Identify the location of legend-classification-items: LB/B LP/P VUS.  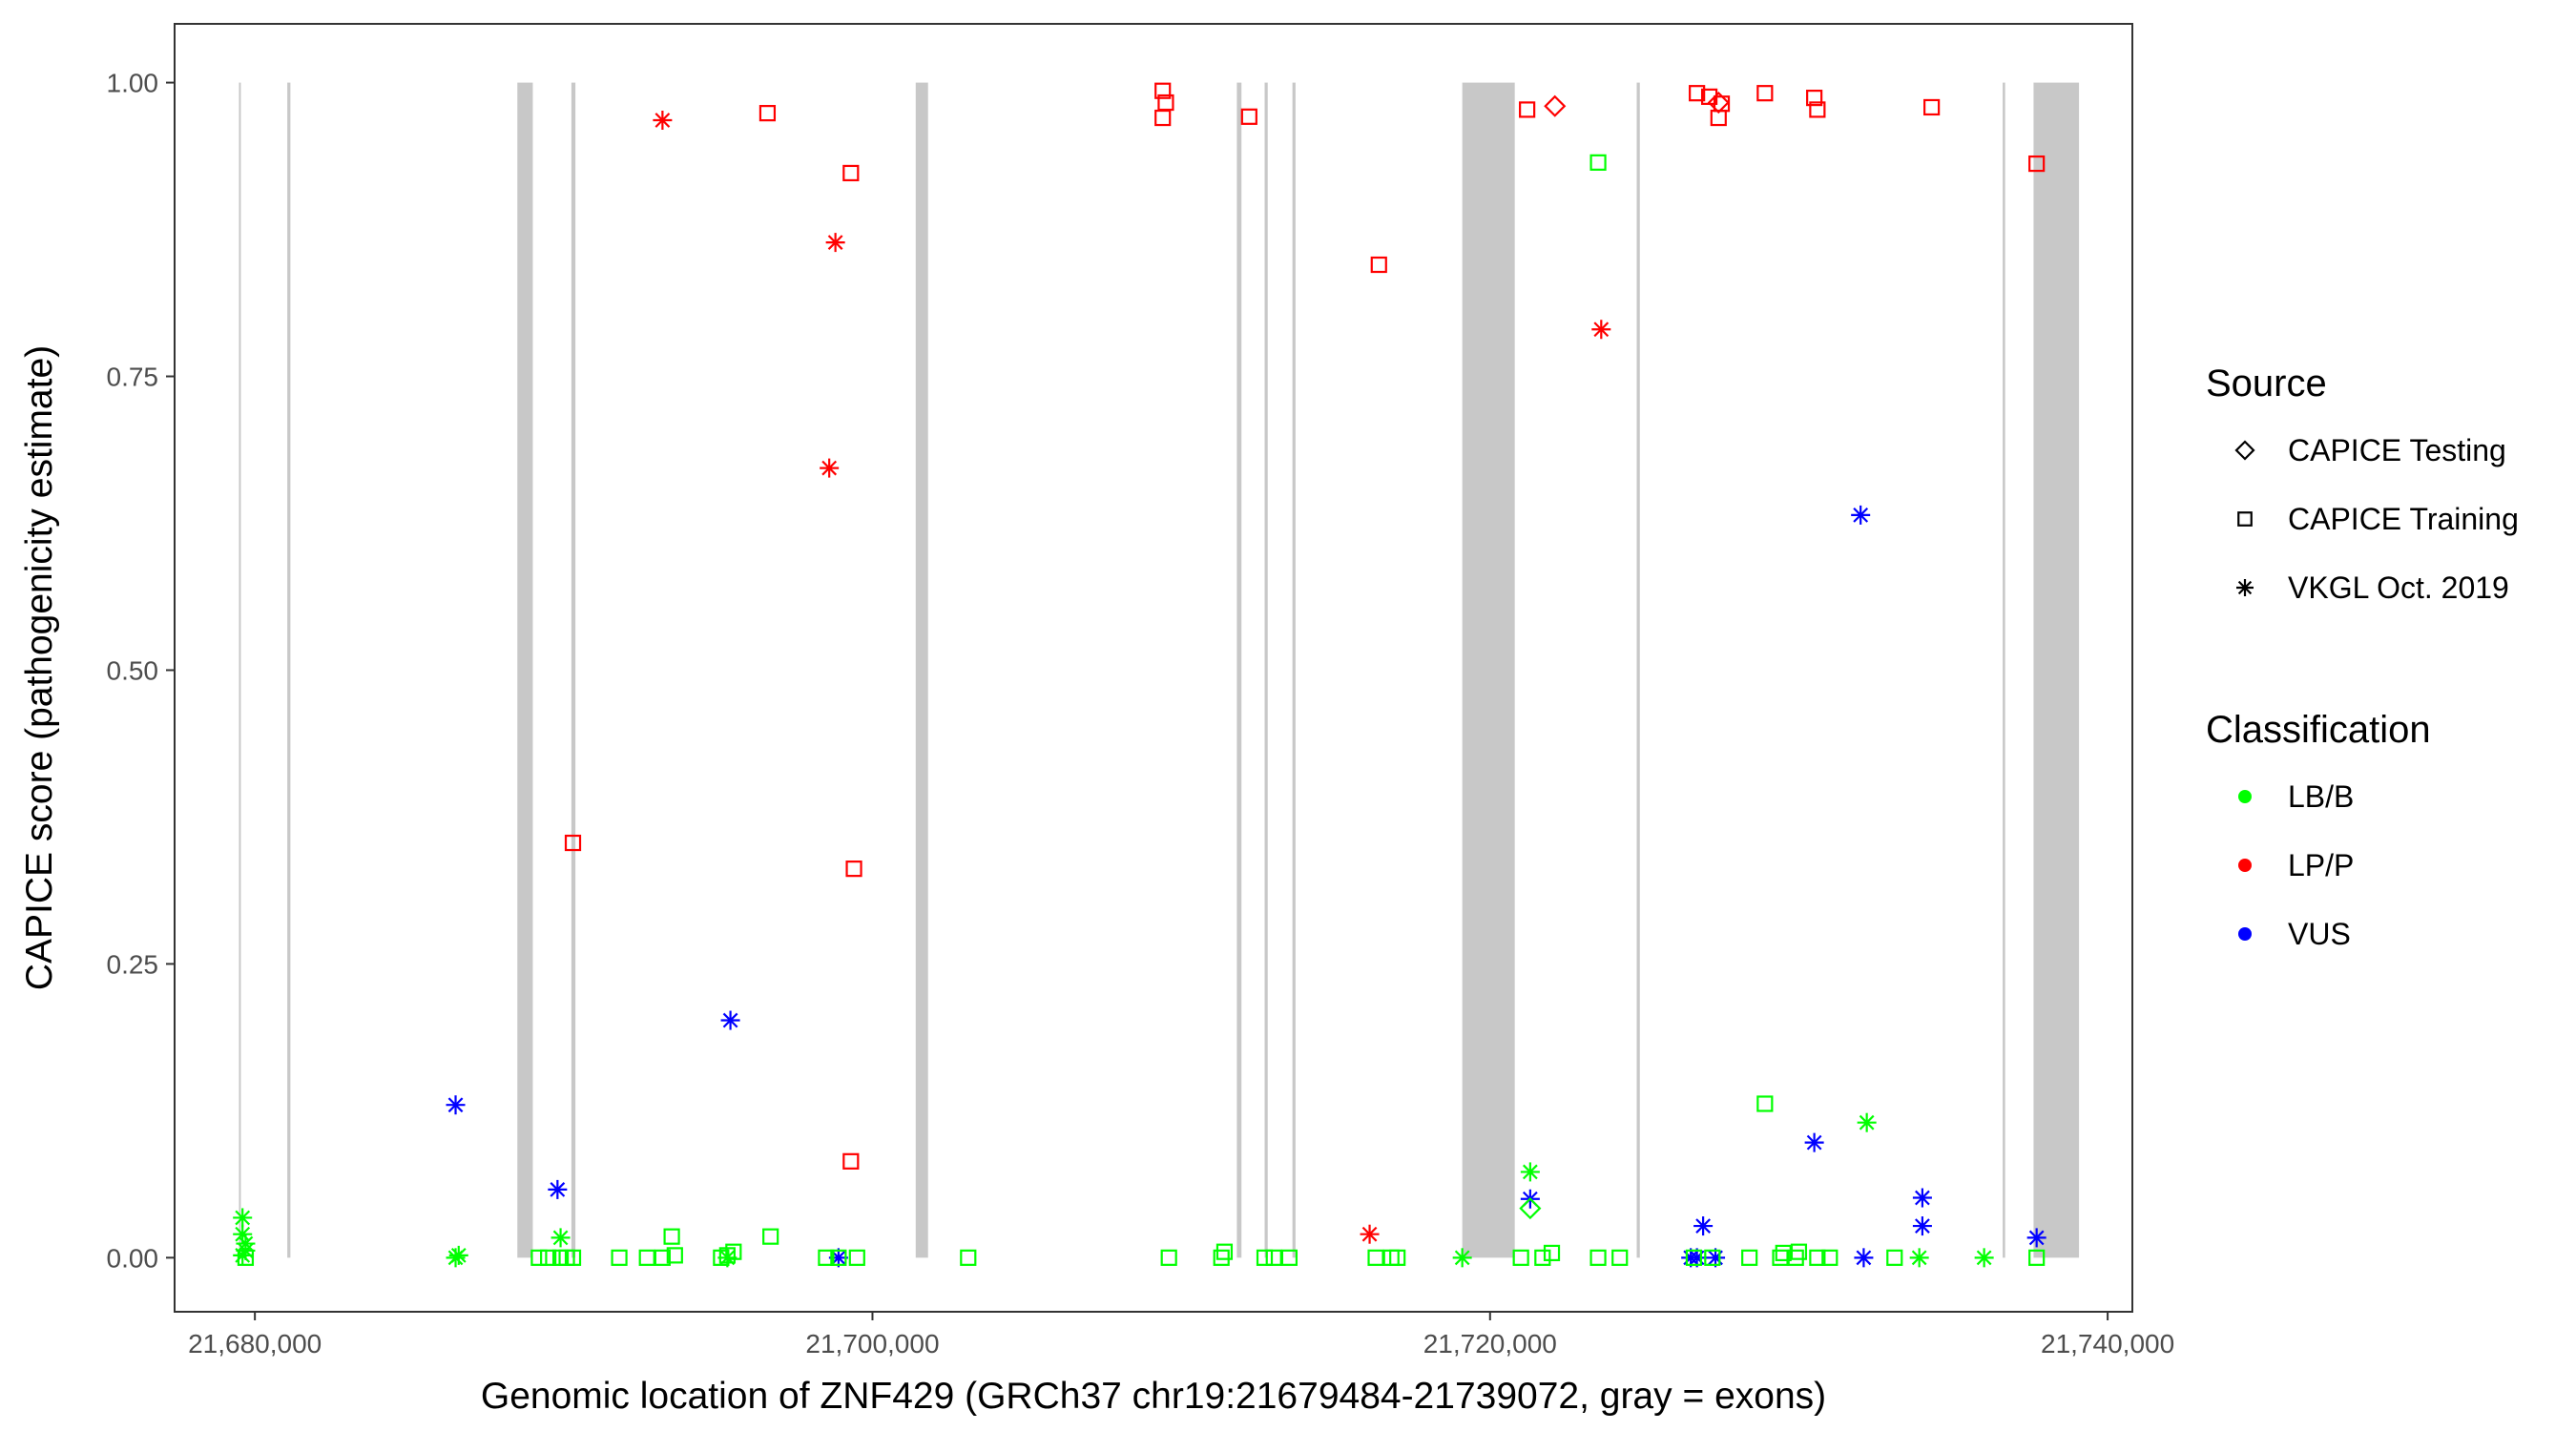
(2296, 865).